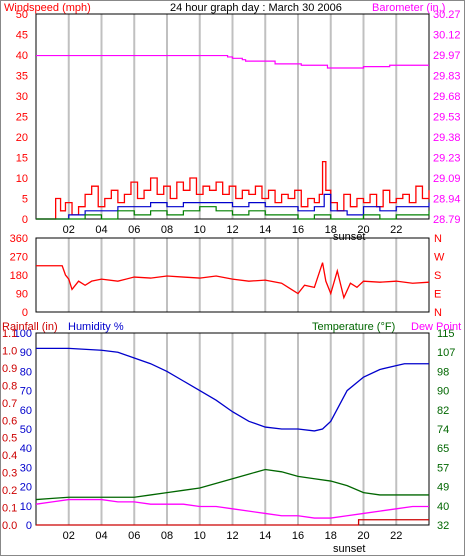 The width and height of the screenshot is (465, 556). I want to click on sunset-label-bottom: sunset, so click(349, 549).